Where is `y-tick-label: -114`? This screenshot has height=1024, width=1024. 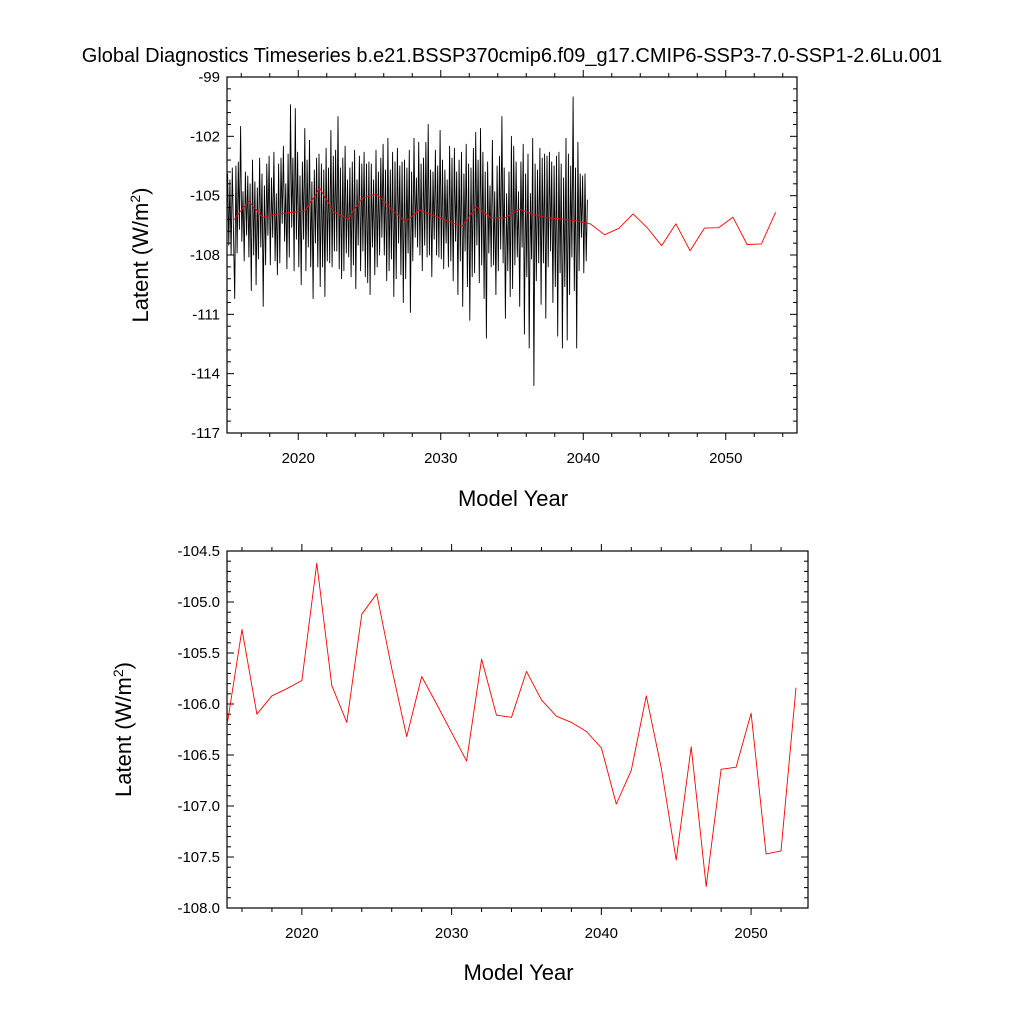
y-tick-label: -114 is located at coordinates (205, 374).